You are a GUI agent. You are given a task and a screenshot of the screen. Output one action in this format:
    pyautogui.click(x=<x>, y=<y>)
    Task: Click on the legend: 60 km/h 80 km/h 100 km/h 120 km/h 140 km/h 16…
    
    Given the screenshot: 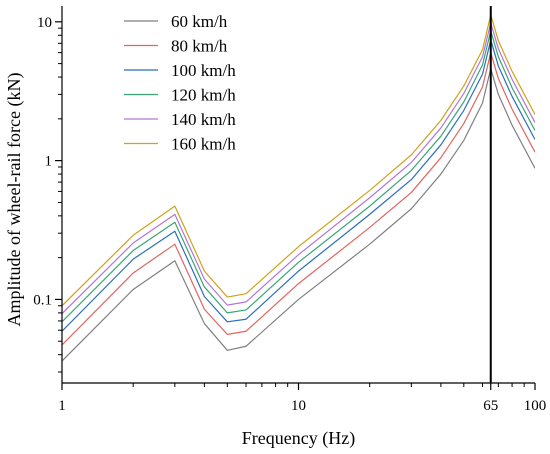 What is the action you would take?
    pyautogui.click(x=180, y=83)
    